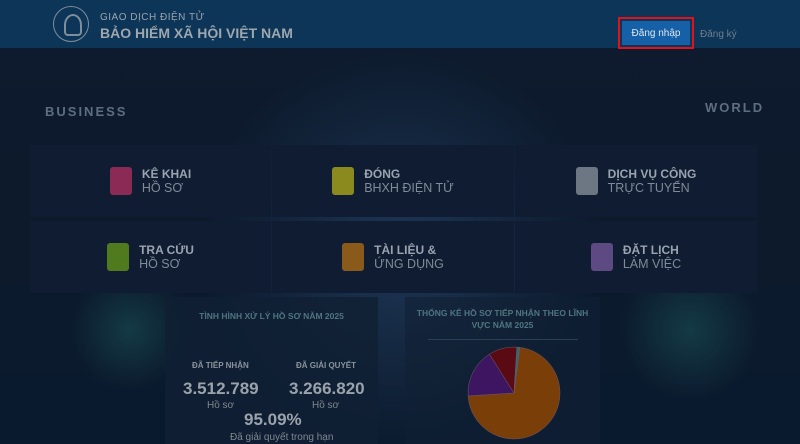  I want to click on pie-chart, so click(514, 393).